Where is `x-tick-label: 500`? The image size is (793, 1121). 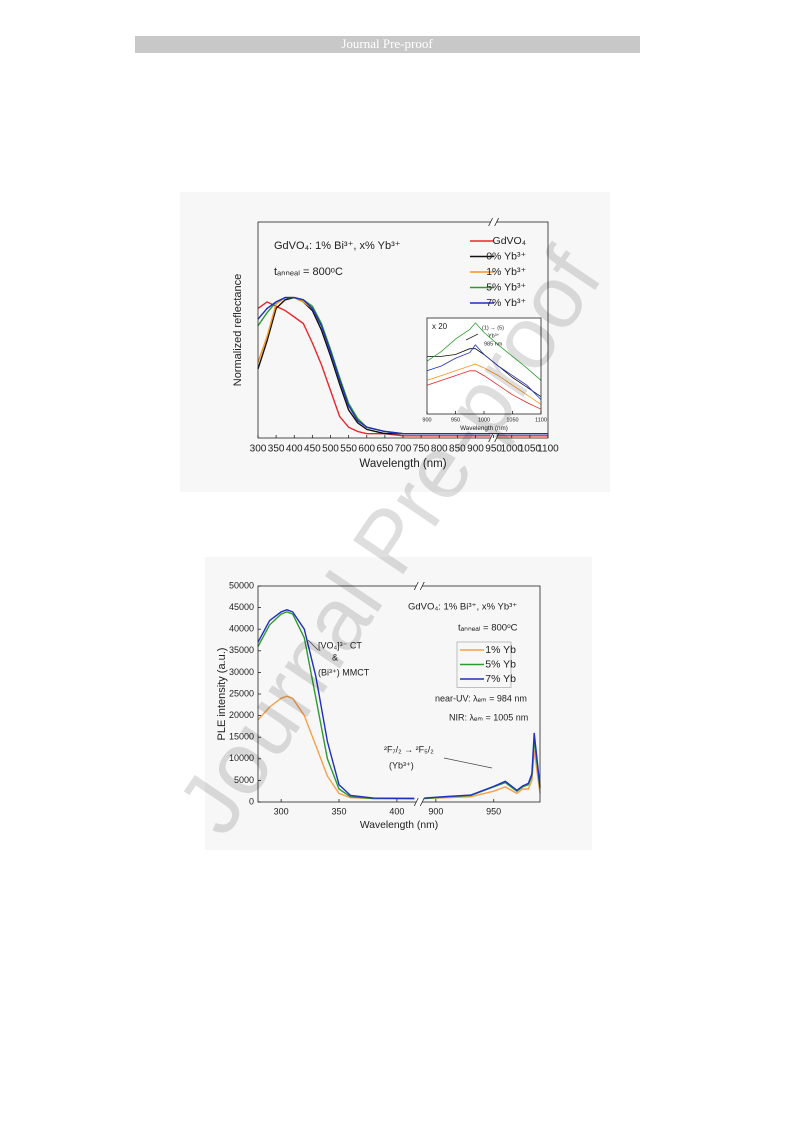
x-tick-label: 500 is located at coordinates (330, 449).